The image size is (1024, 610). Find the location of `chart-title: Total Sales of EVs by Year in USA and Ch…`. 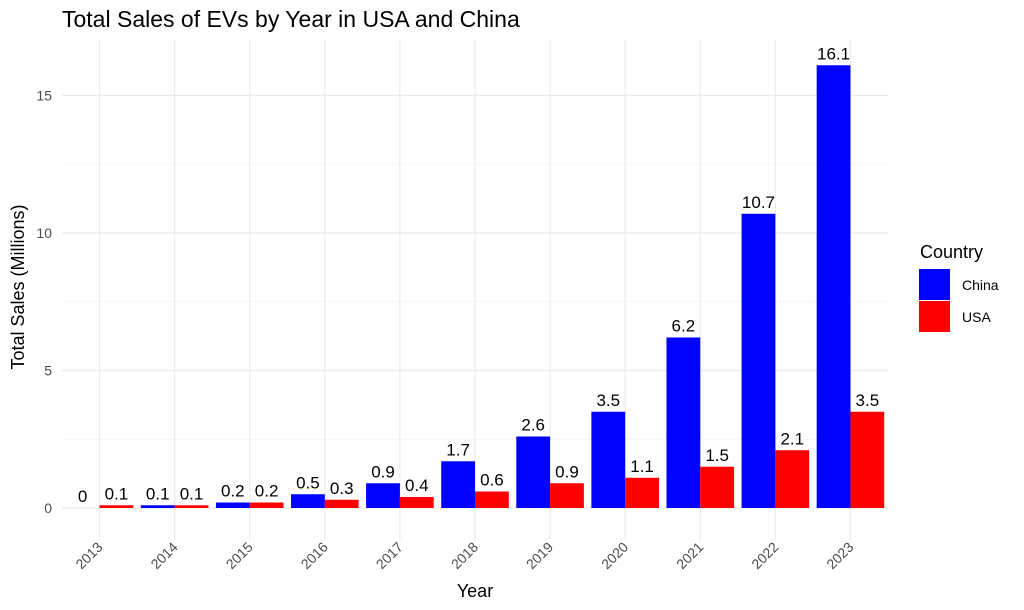

chart-title: Total Sales of EVs by Year in USA and Ch… is located at coordinates (291, 19).